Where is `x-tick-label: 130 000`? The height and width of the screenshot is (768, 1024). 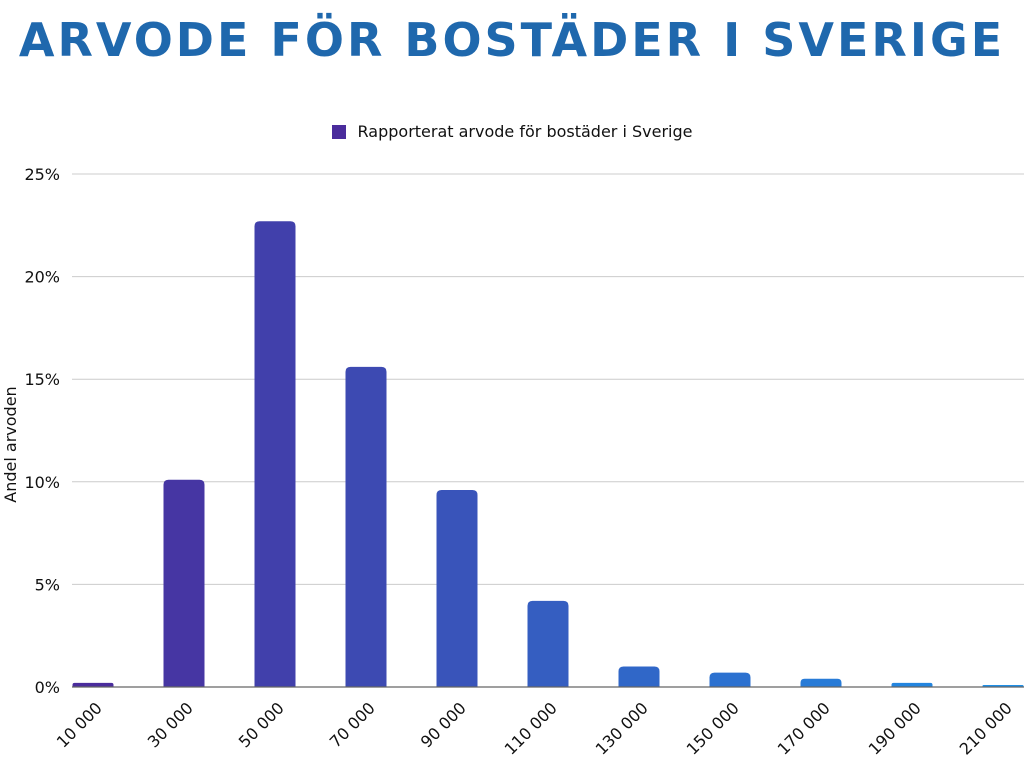 x-tick-label: 130 000 is located at coordinates (622, 728).